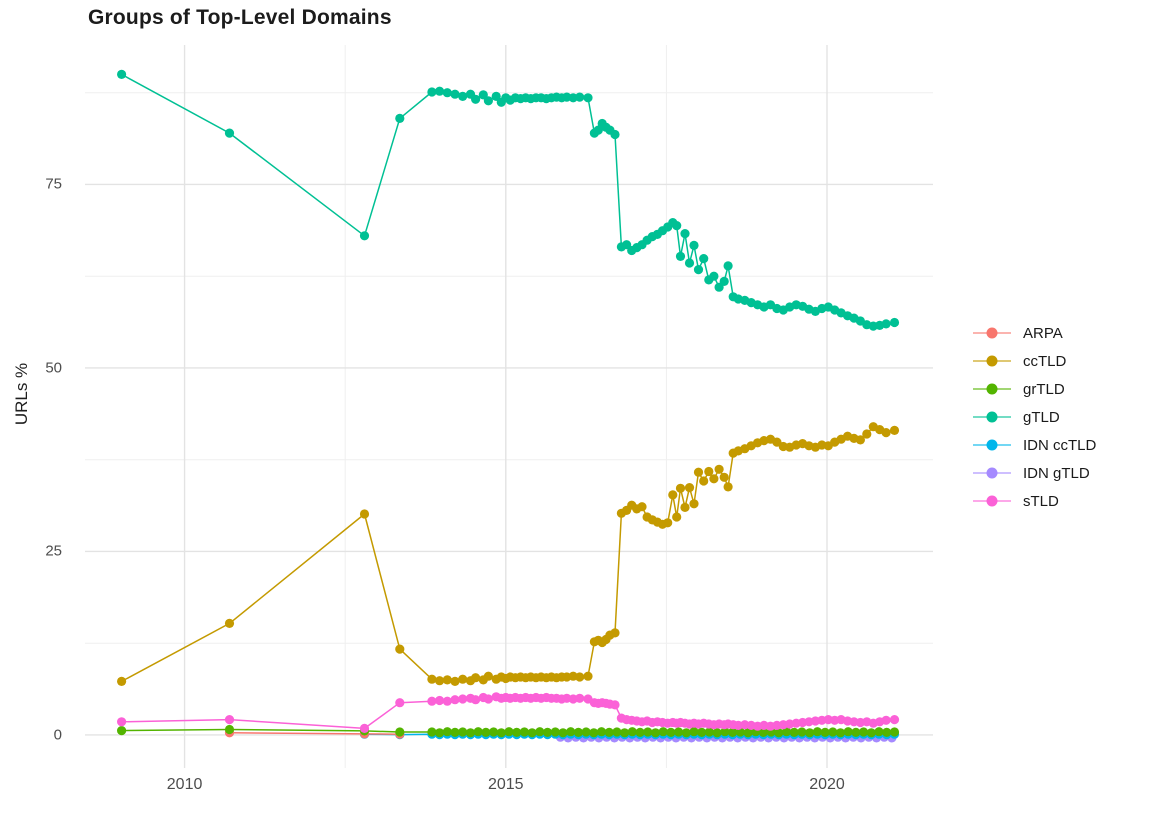 The width and height of the screenshot is (1164, 827). I want to click on chart-title: Groups of Top-Level Domains, so click(240, 17).